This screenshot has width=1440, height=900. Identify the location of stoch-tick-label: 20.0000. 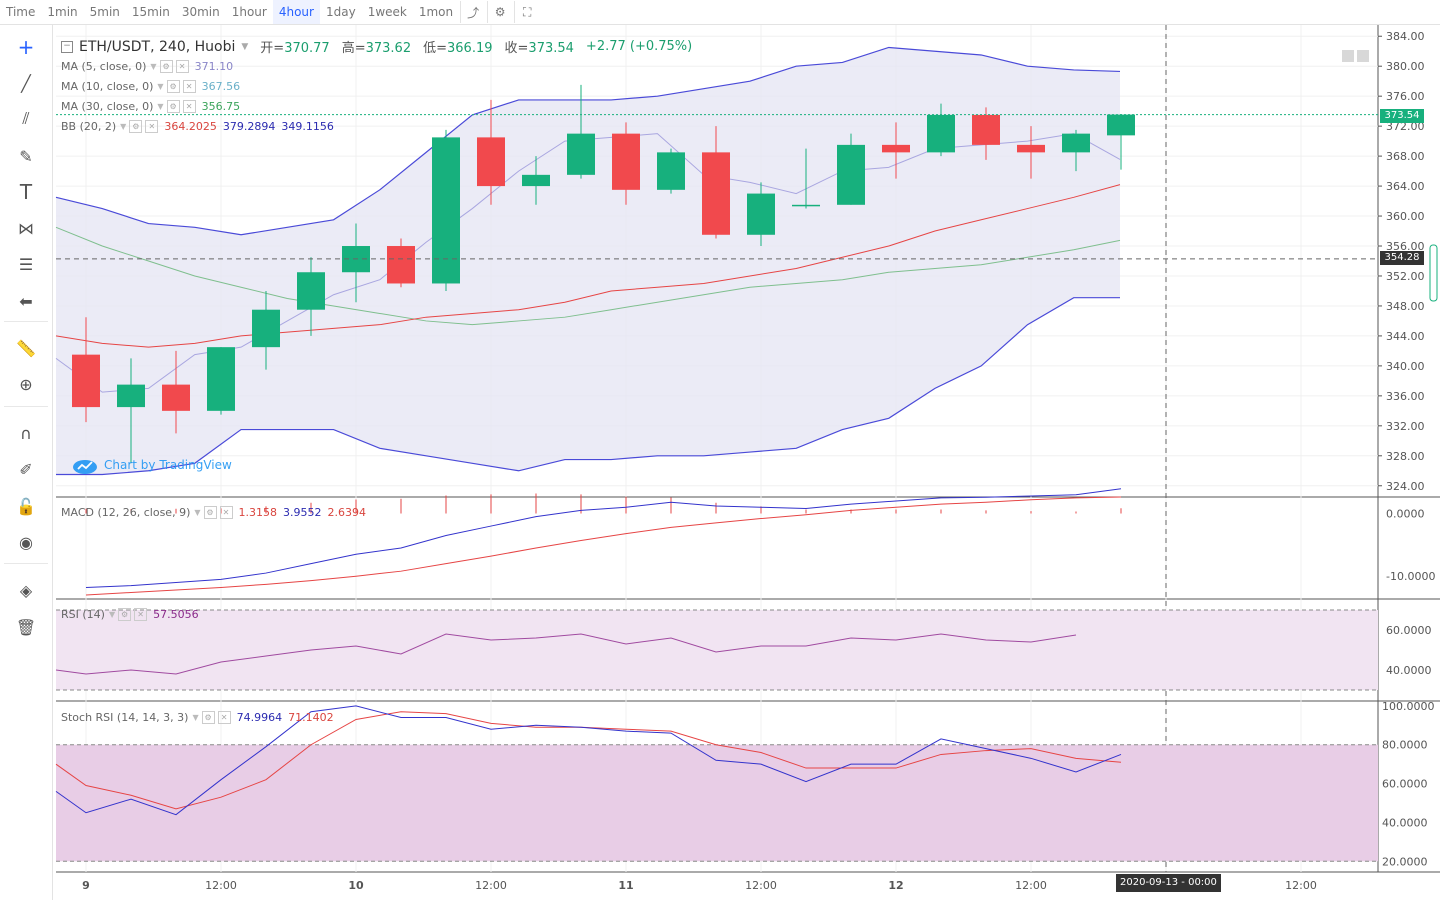
(1405, 861).